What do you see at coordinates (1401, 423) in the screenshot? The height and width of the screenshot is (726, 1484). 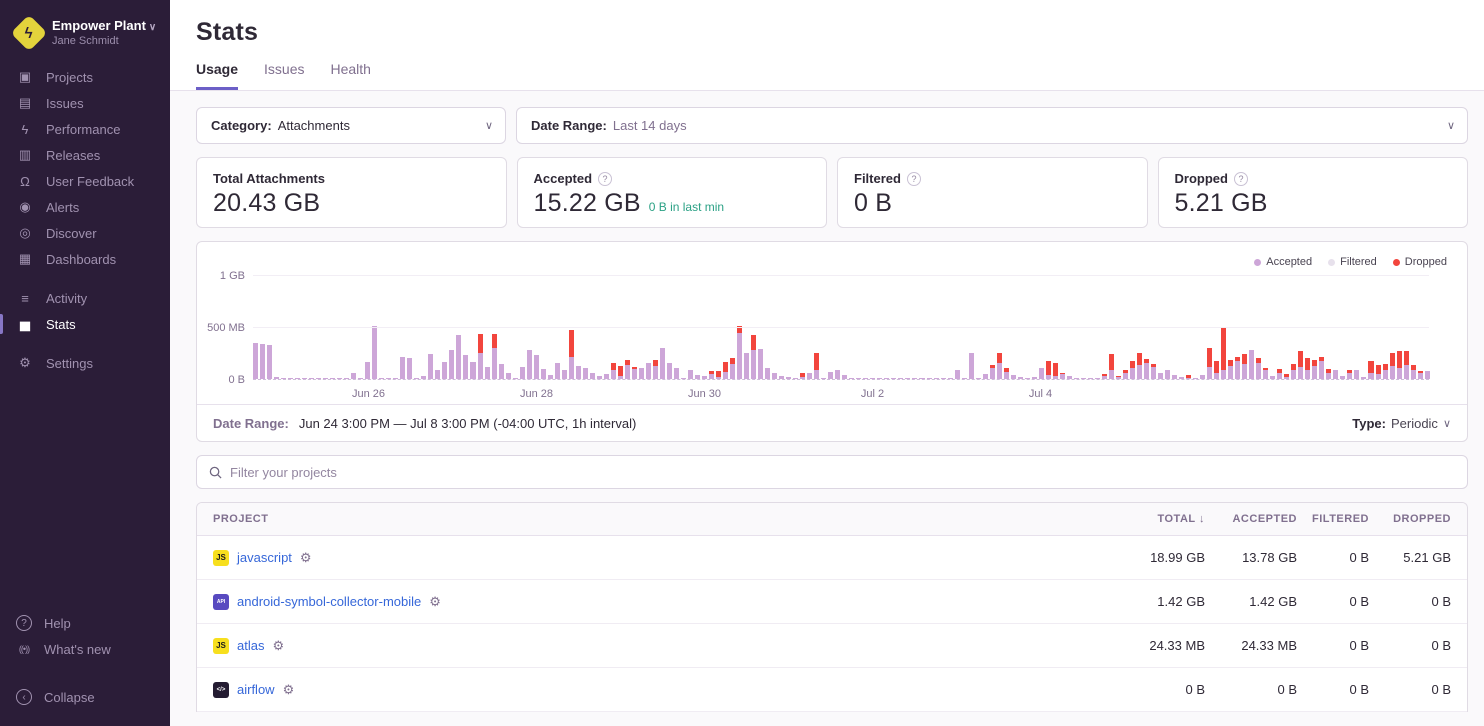 I see `chart-type-select: Type: Periodic ∨` at bounding box center [1401, 423].